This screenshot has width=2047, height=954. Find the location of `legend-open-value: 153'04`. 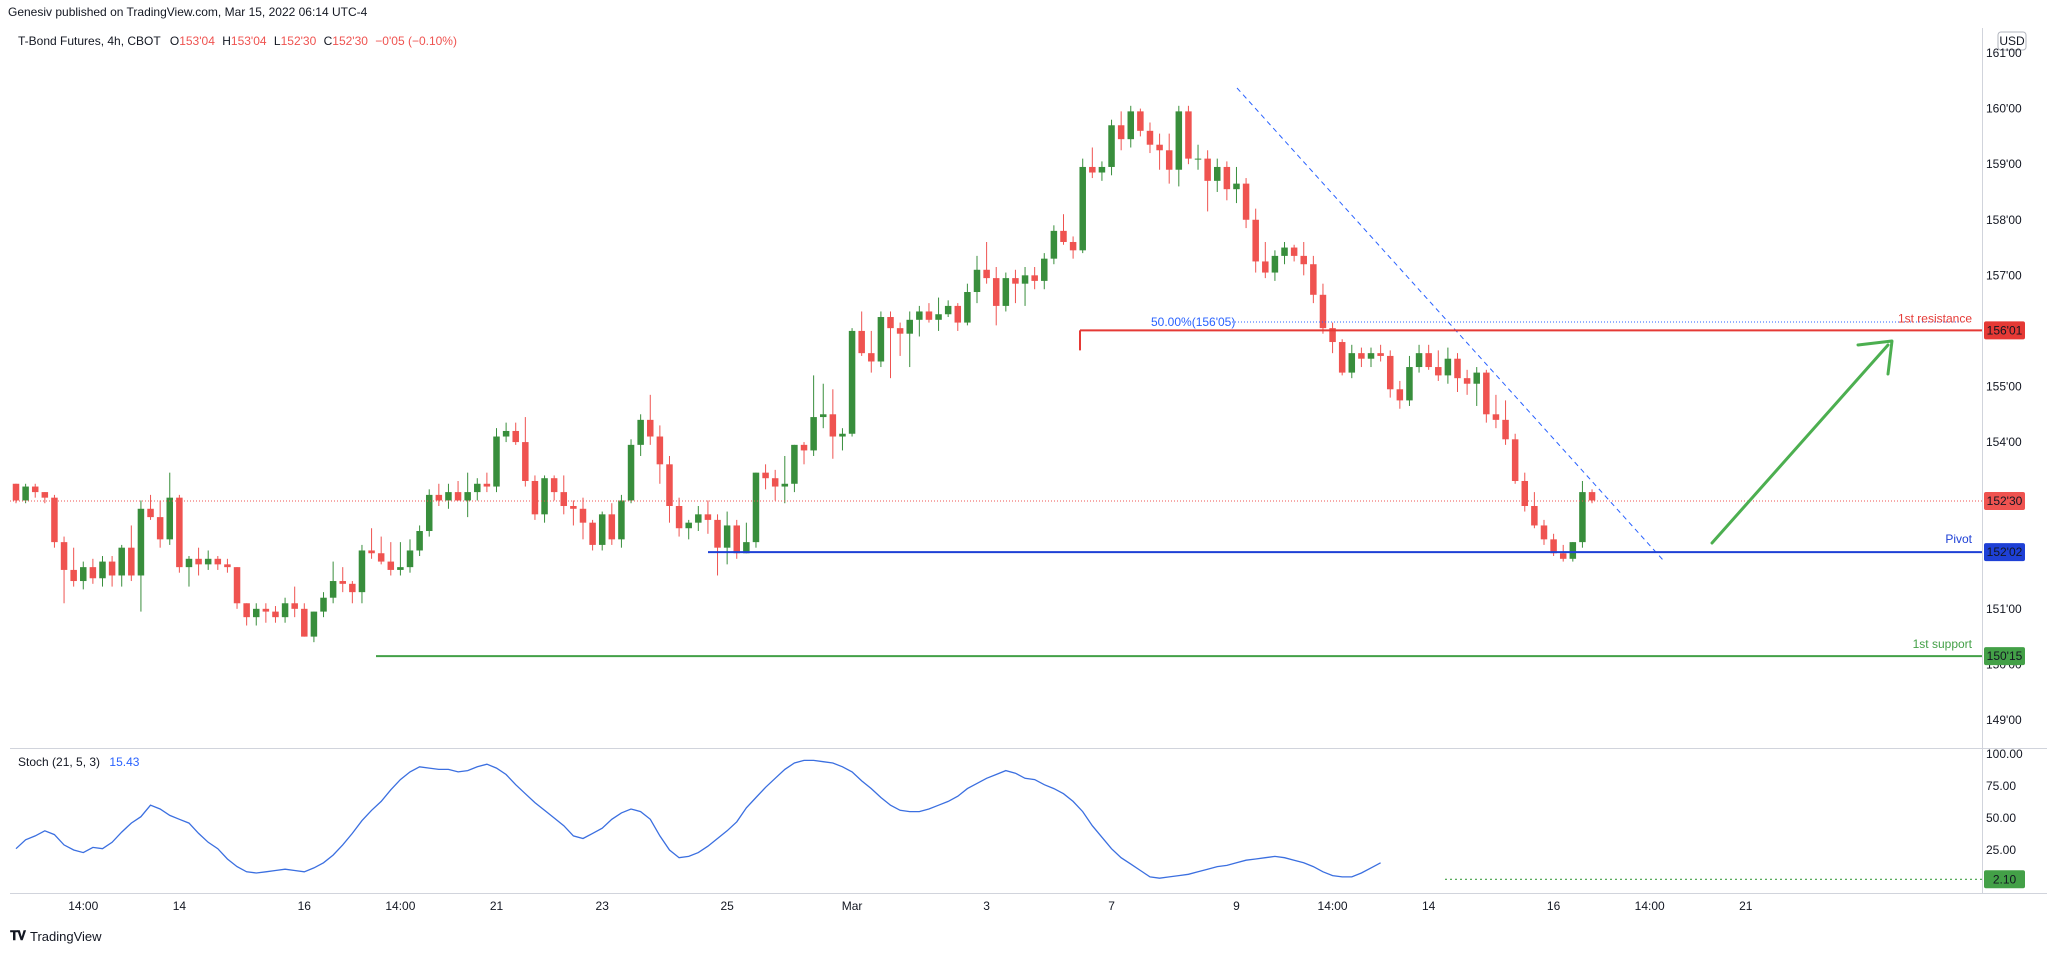

legend-open-value: 153'04 is located at coordinates (197, 41).